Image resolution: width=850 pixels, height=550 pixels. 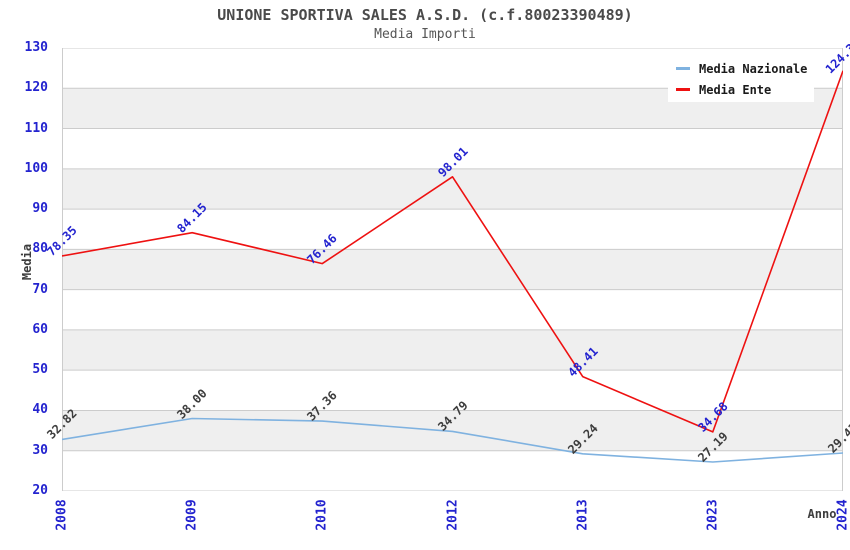 I want to click on legend-item-media-nazionale: Media Nazionale, so click(x=745, y=69).